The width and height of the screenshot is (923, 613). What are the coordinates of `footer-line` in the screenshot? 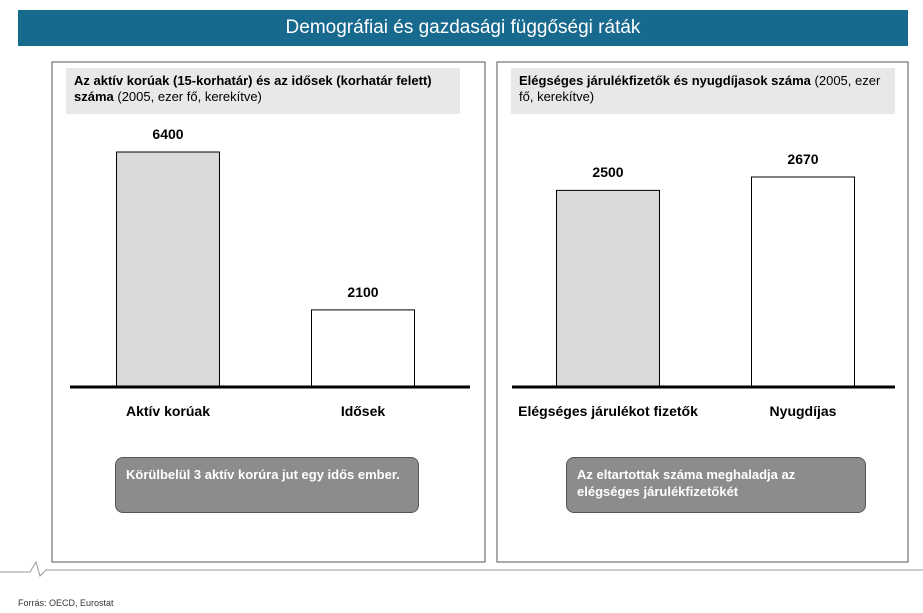 It's located at (461, 568).